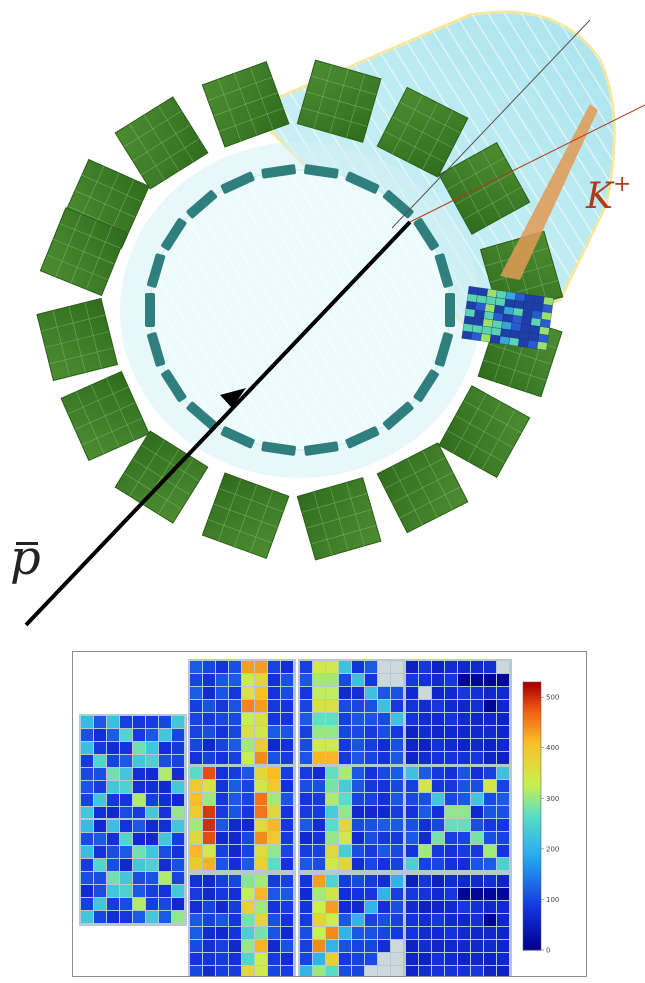 The height and width of the screenshot is (983, 645). What do you see at coordinates (507, 318) in the screenshot?
I see `hit-module` at bounding box center [507, 318].